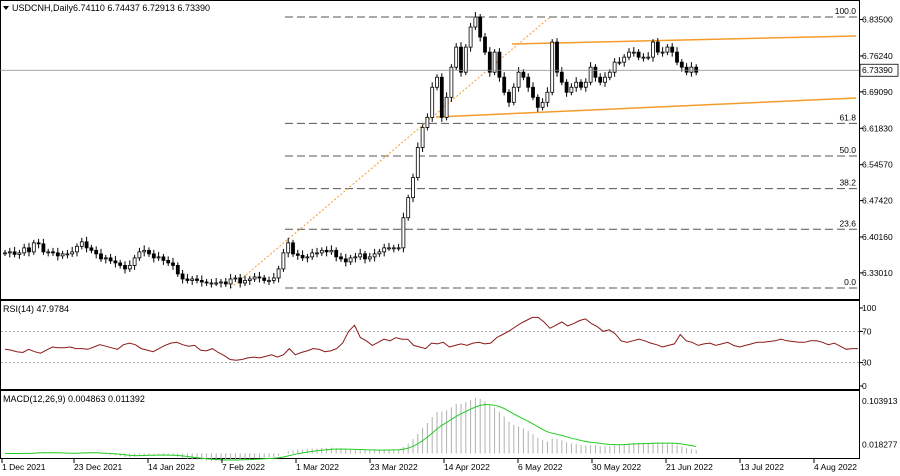 Image resolution: width=900 pixels, height=476 pixels. I want to click on macd-histogram, so click(353, 429).